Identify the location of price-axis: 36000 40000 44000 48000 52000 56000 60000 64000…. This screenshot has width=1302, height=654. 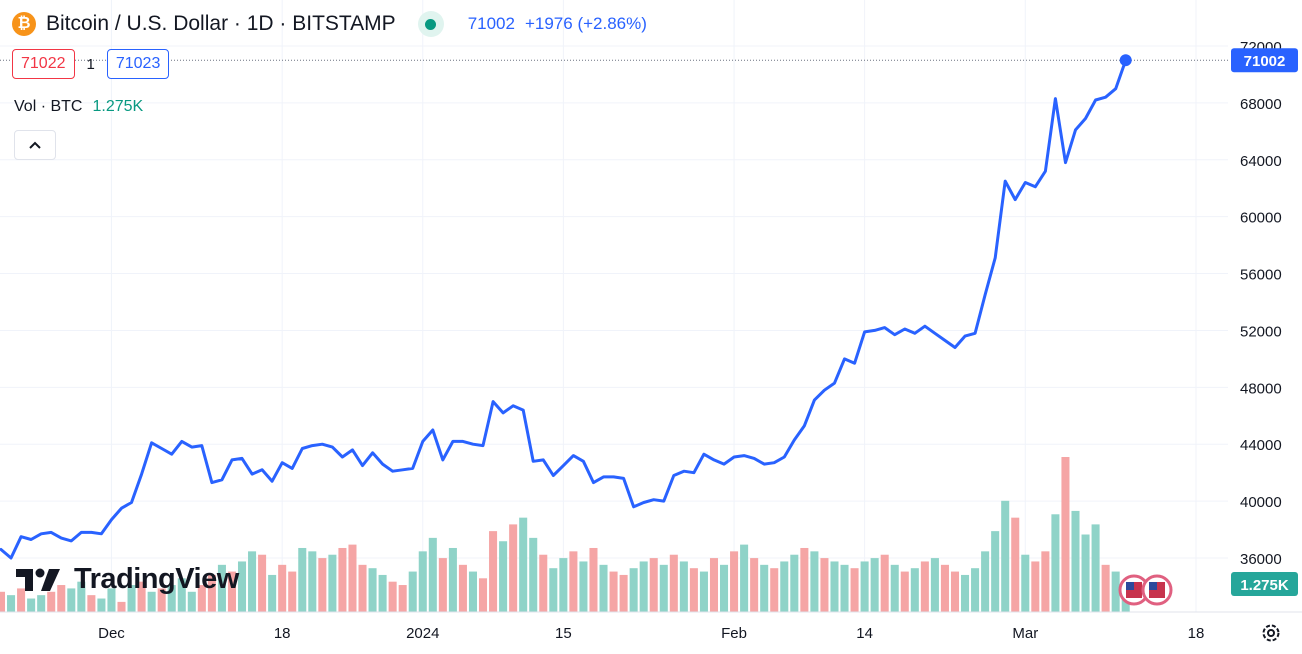
(1265, 310).